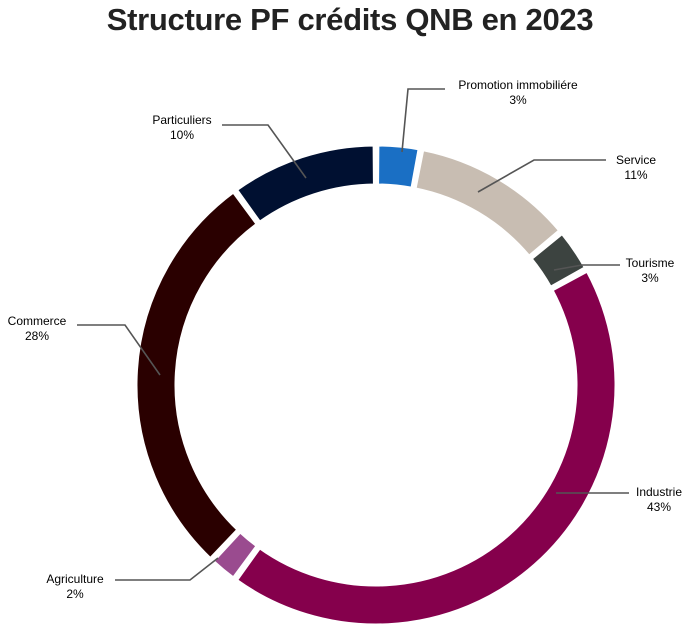 The height and width of the screenshot is (626, 700). Describe the element at coordinates (586, 267) in the screenshot. I see `leader-line-tourisme` at that location.